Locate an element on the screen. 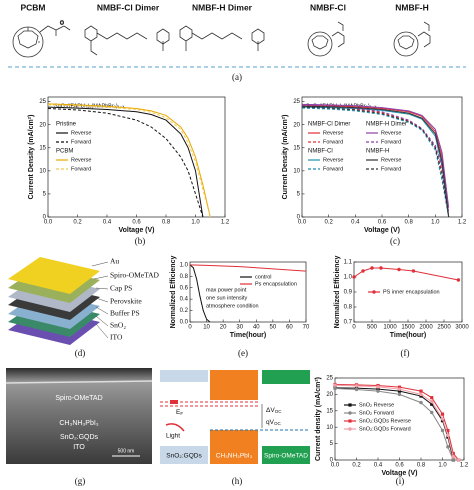  y-tick-label: 5 is located at coordinates (45, 195).